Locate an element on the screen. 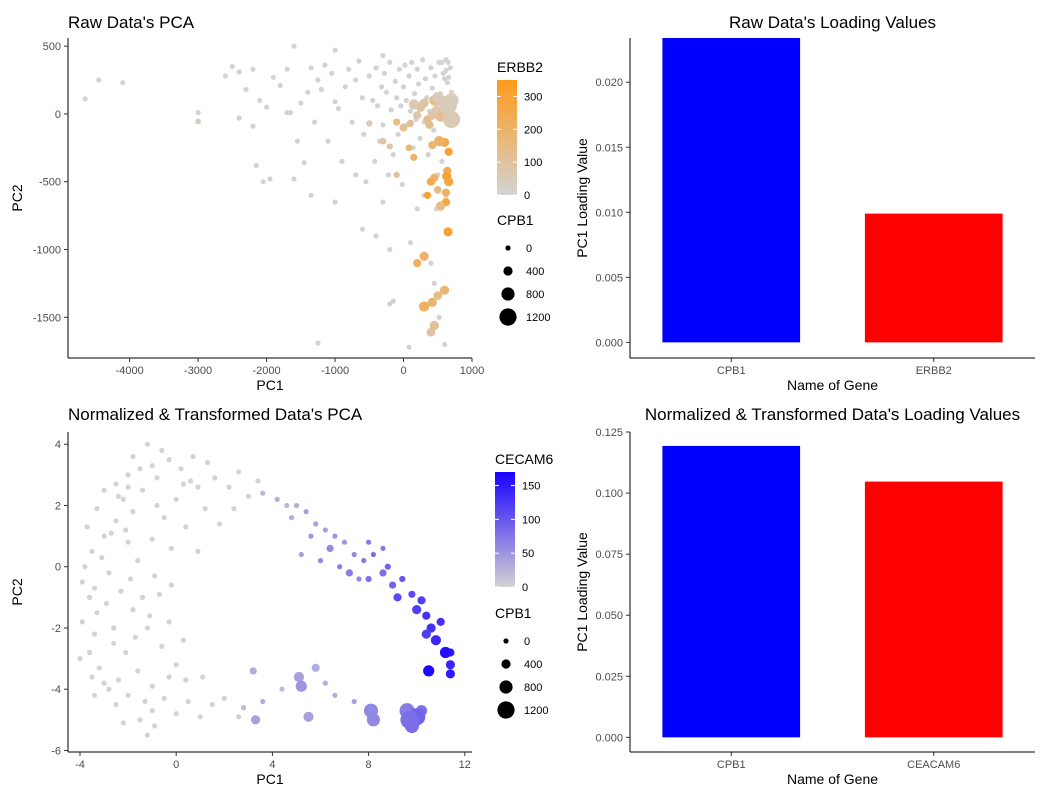  color-legend-label: 100 is located at coordinates (533, 163).